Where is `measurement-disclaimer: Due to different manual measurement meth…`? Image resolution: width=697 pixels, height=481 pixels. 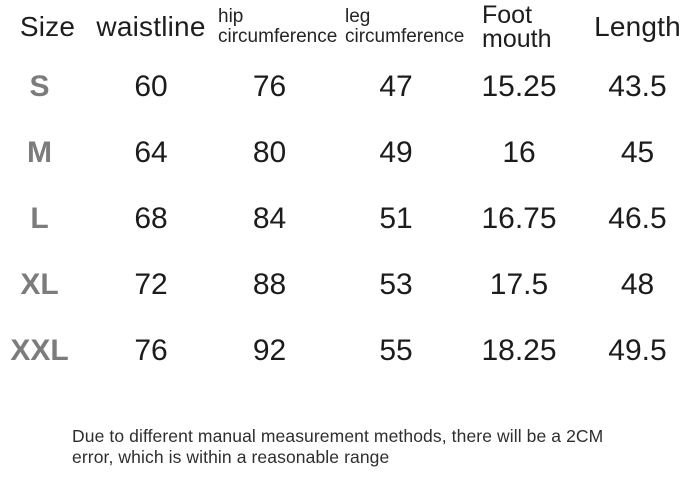
measurement-disclaimer: Due to different manual measurement meth… is located at coordinates (348, 447).